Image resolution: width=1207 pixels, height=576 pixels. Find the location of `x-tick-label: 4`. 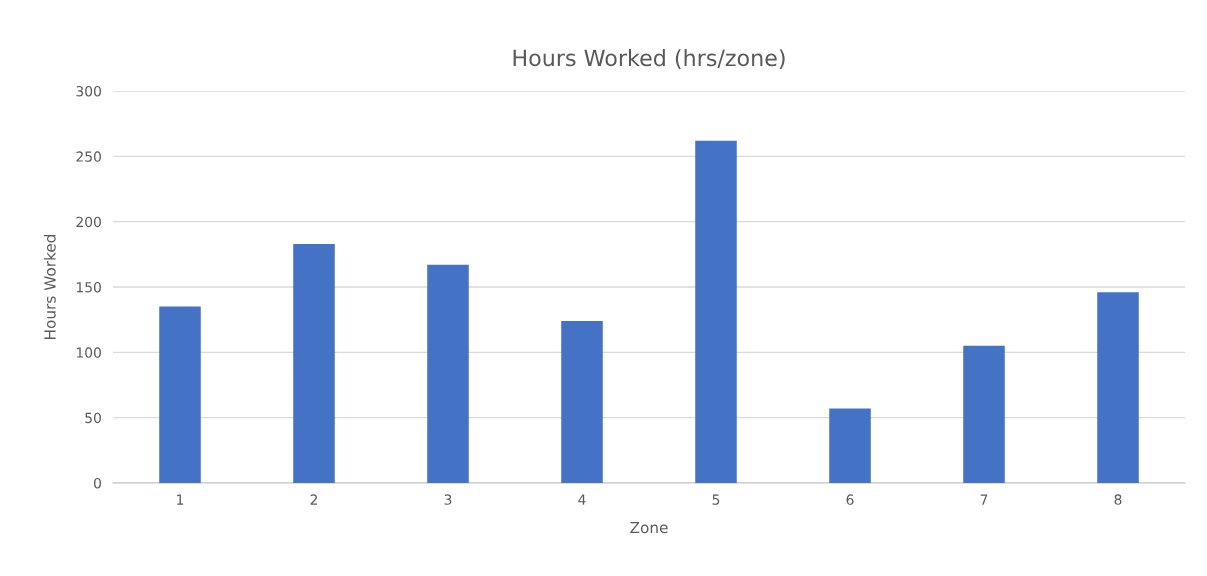

x-tick-label: 4 is located at coordinates (582, 499).